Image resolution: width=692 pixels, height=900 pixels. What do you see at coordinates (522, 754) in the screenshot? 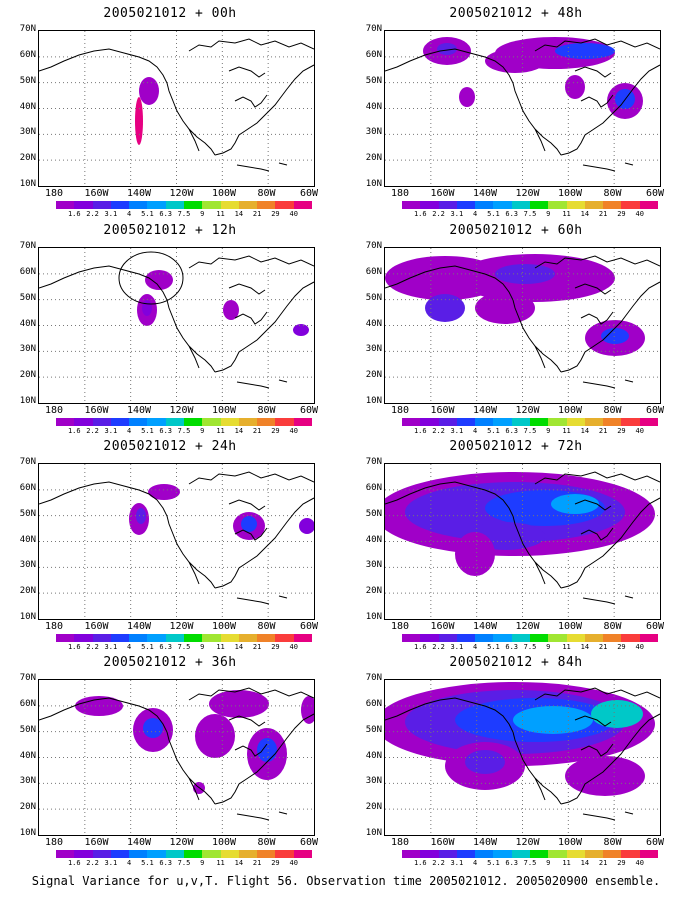
I see `coastline` at bounding box center [522, 754].